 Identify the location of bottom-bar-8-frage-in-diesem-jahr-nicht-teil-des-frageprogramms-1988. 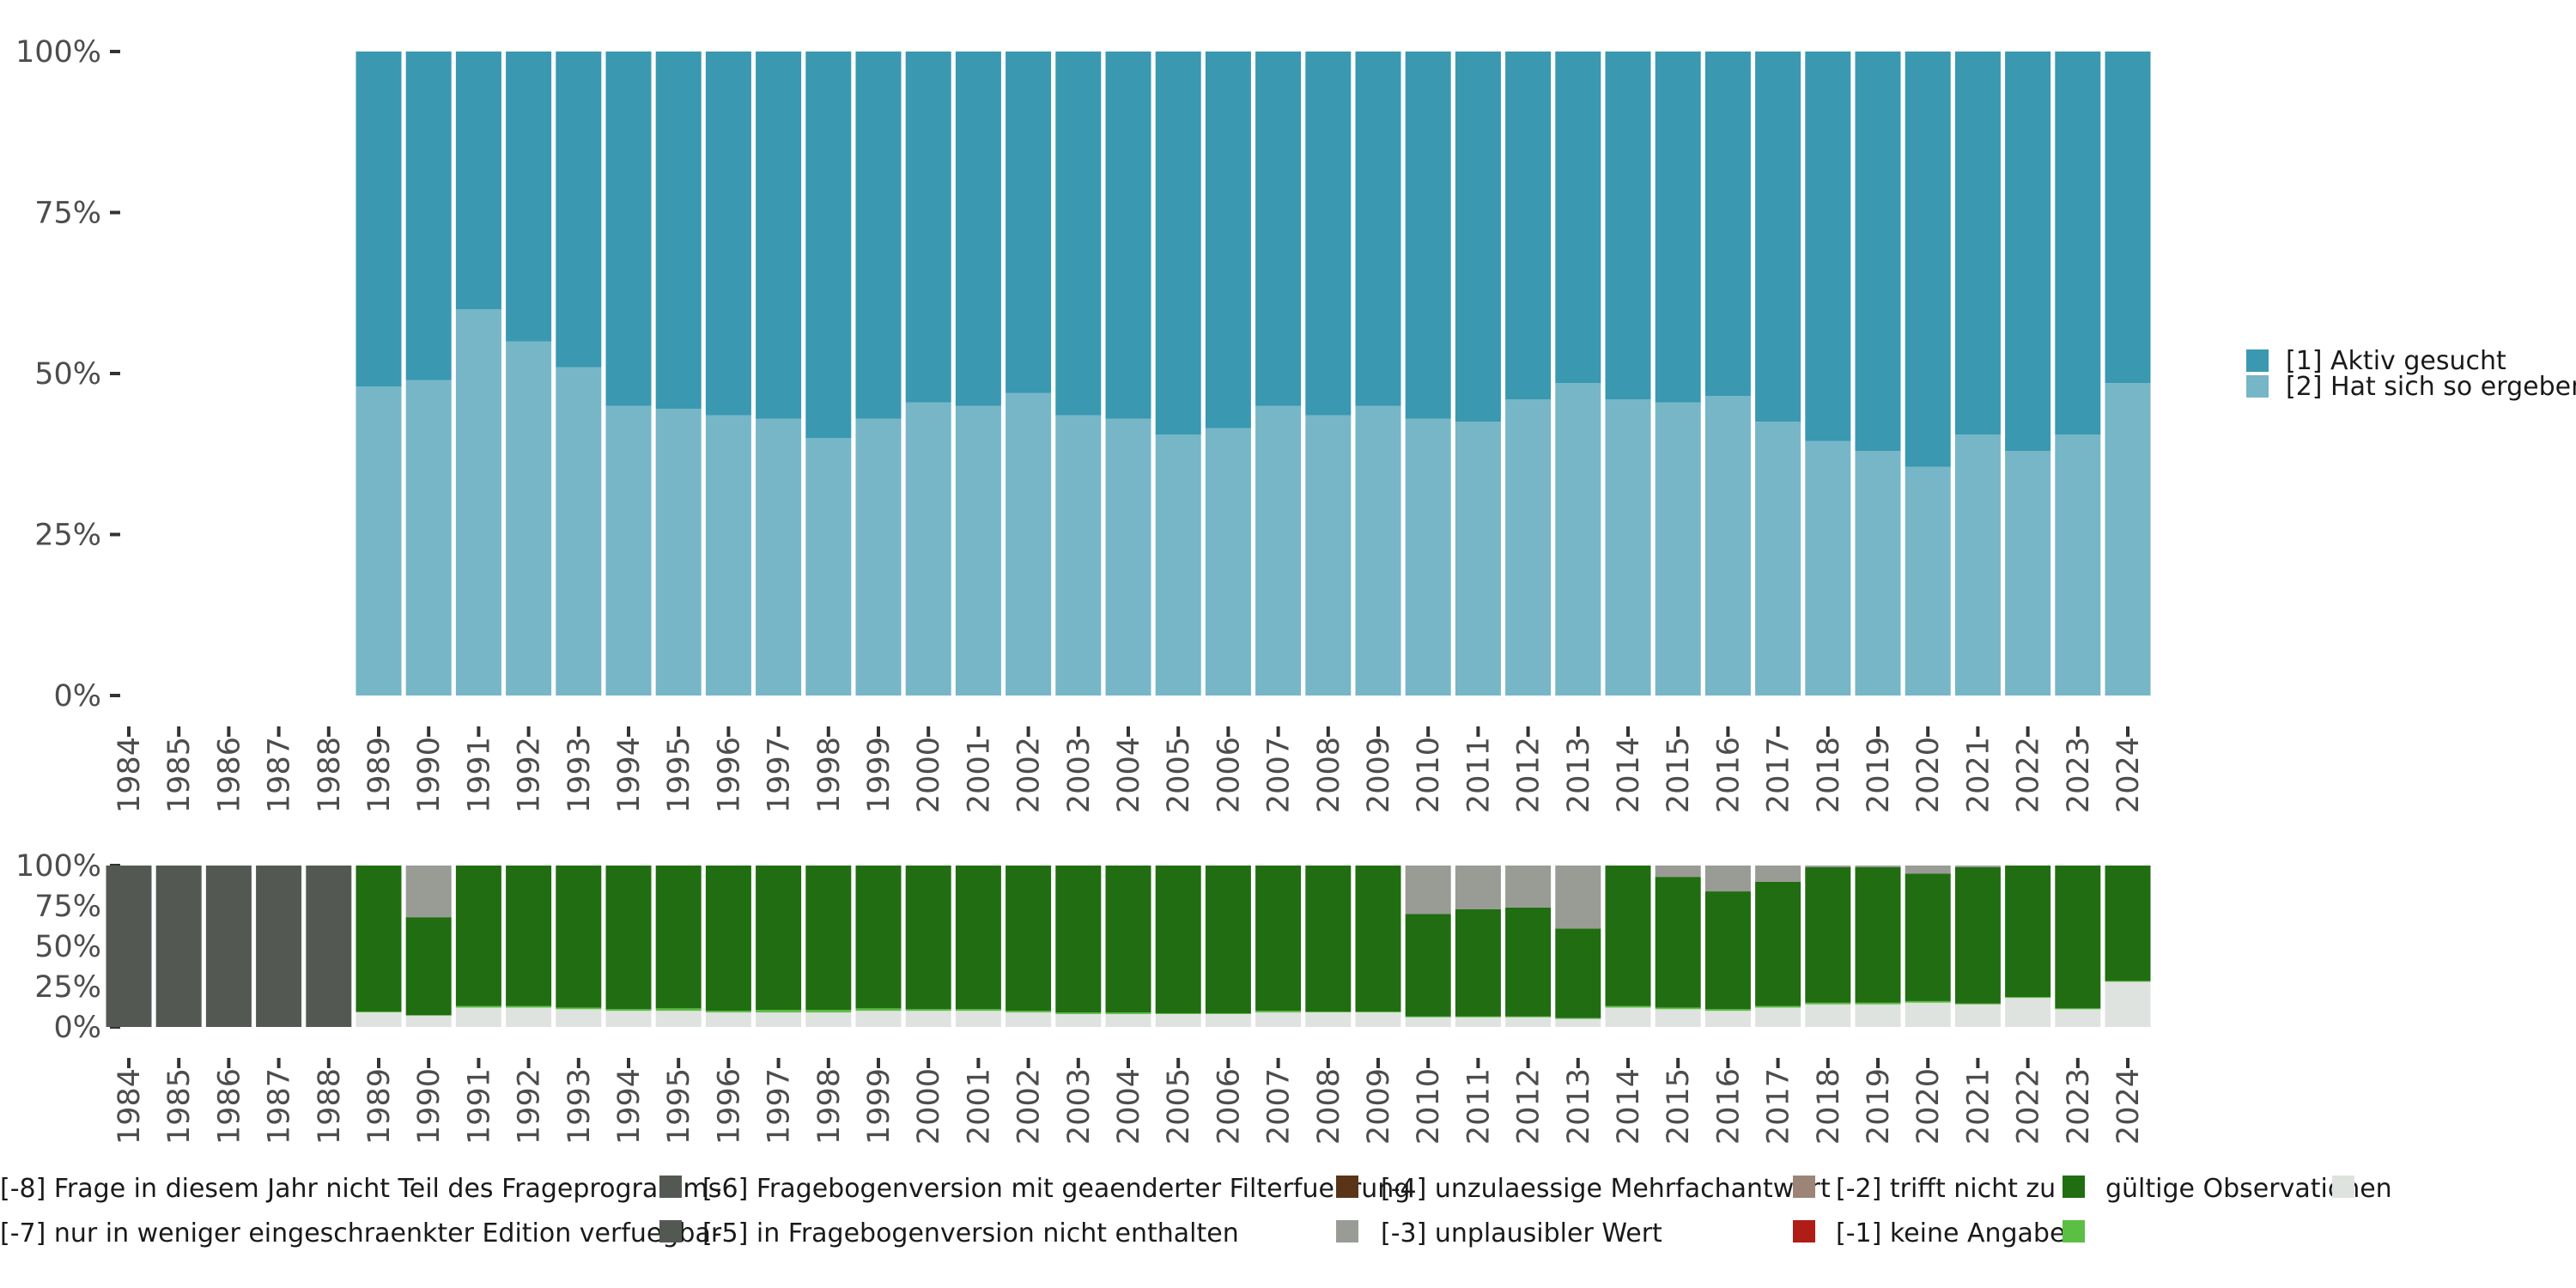
(329, 947).